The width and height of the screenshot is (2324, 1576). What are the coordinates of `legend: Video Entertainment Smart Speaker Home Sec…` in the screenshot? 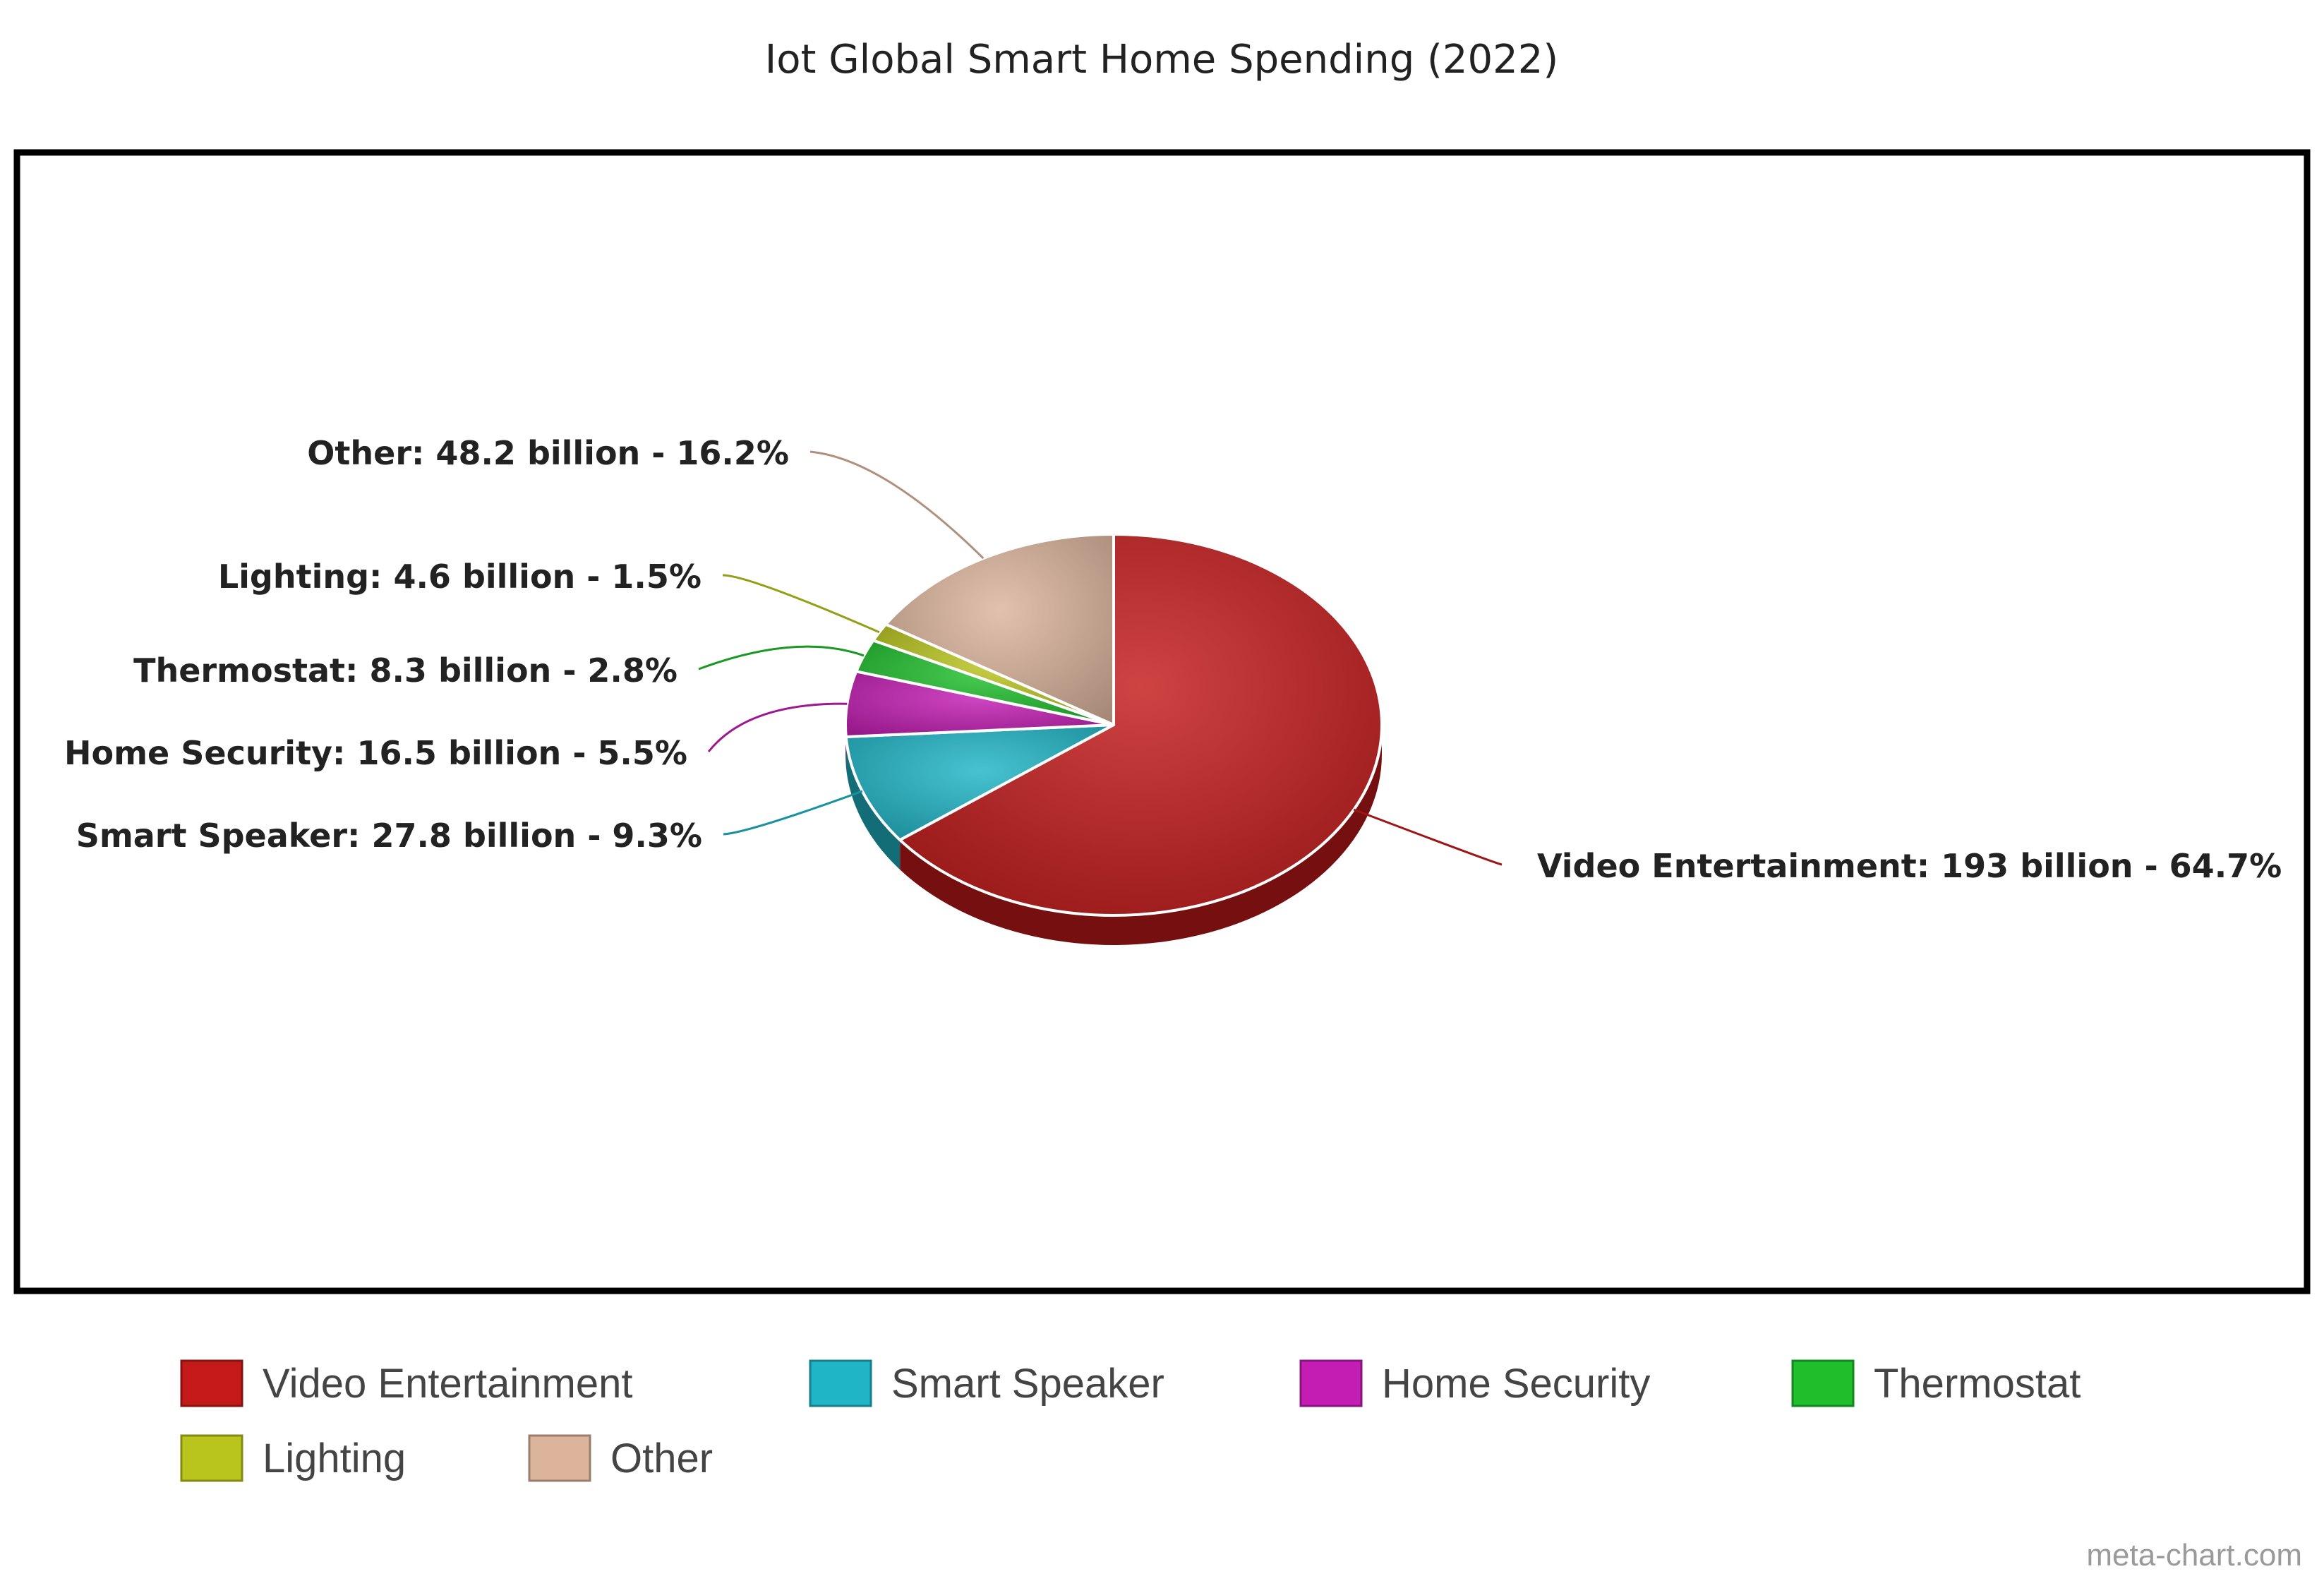 It's located at (1131, 1420).